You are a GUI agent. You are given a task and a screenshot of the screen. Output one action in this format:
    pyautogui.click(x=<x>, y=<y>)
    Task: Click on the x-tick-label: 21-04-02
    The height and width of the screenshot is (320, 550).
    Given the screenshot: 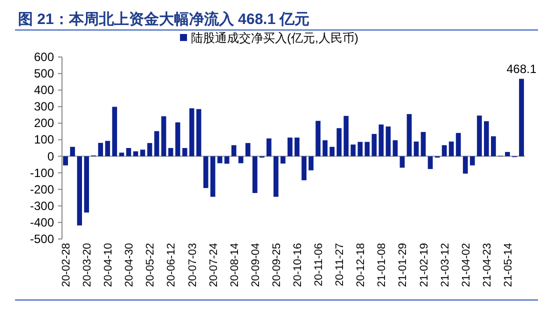 What is the action you would take?
    pyautogui.click(x=466, y=265)
    